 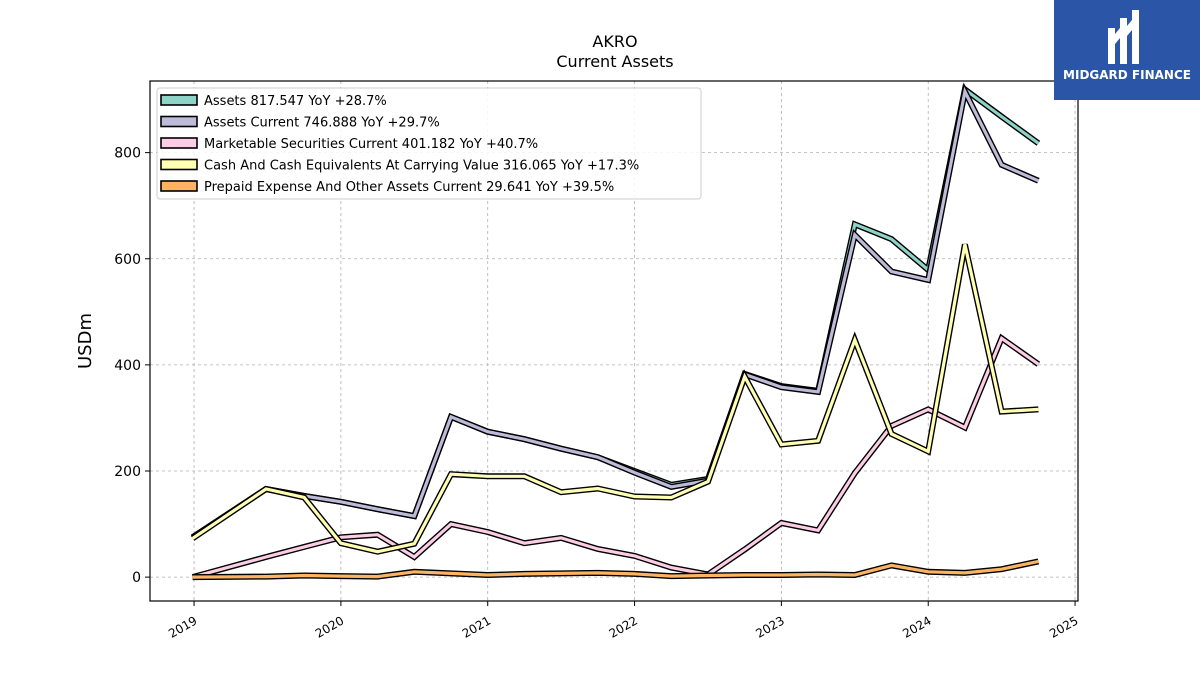 What do you see at coordinates (127, 260) in the screenshot?
I see `y-tick-label: 600` at bounding box center [127, 260].